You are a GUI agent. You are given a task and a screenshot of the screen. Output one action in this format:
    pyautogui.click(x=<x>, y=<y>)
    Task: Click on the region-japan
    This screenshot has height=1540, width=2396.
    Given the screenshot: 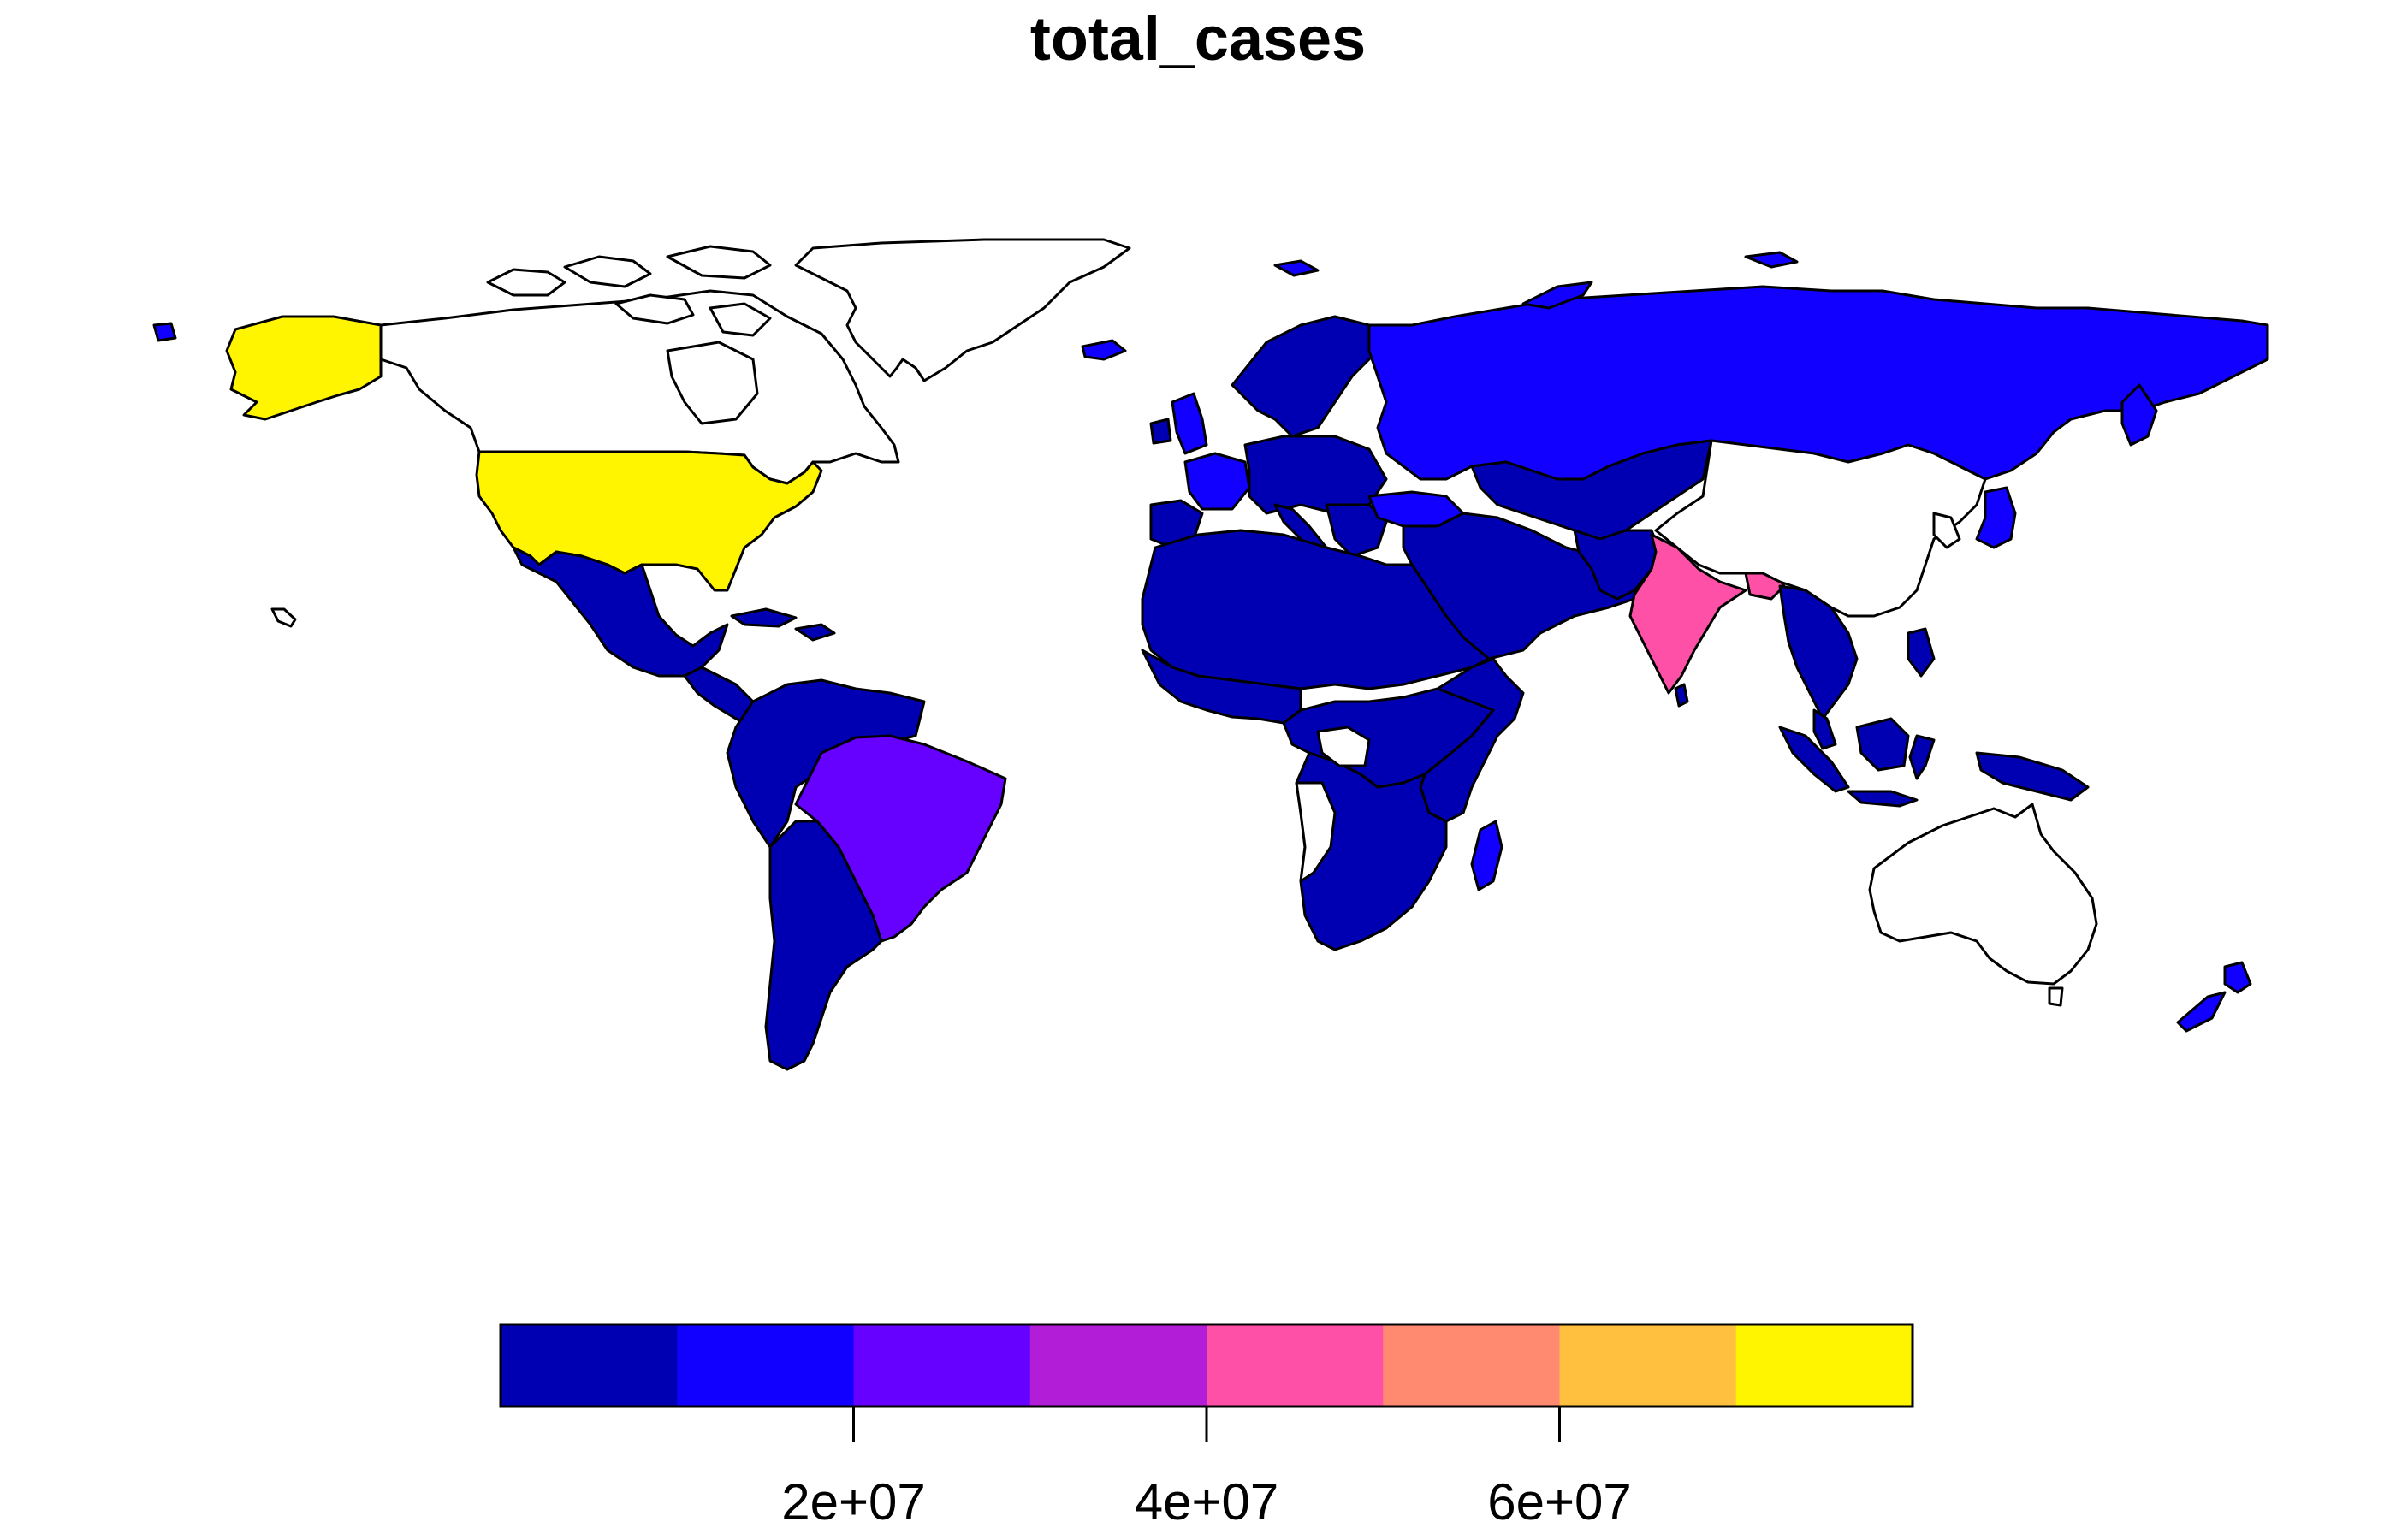 What is the action you would take?
    pyautogui.click(x=1996, y=517)
    